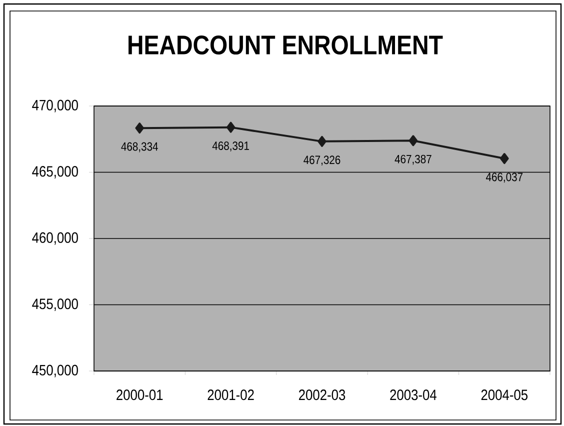  What do you see at coordinates (322, 395) in the screenshot?
I see `x-tick-label: 2002-03` at bounding box center [322, 395].